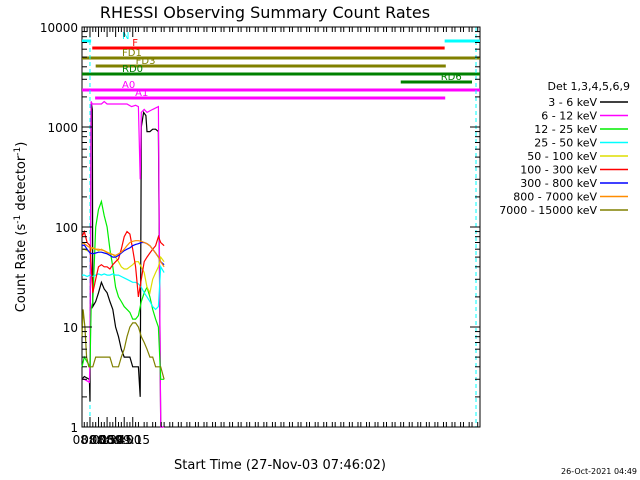 This screenshot has height=480, width=640. I want to click on series-line-100-300kev, so click(123, 263).